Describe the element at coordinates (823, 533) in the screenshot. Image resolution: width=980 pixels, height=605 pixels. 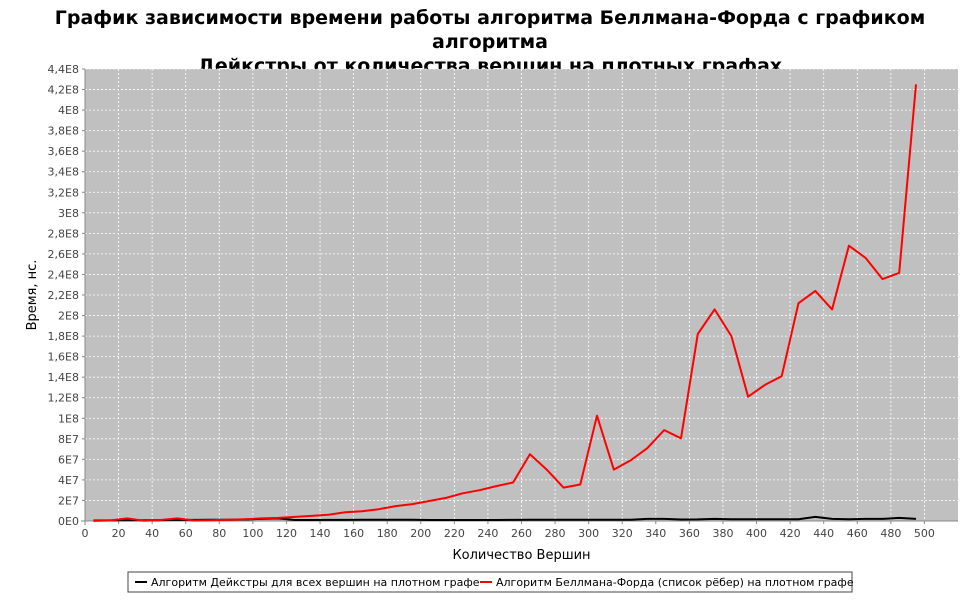
I see `x-tick-label: 440` at that location.